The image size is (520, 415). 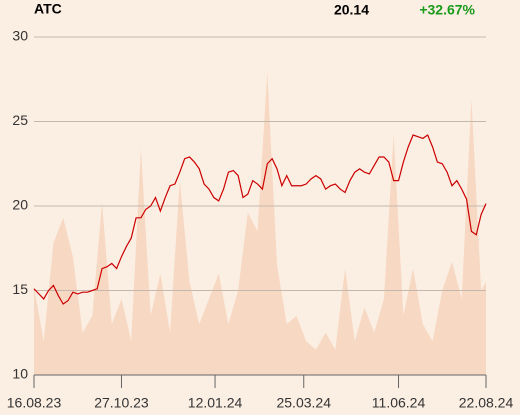 I want to click on last-price: 20.14, so click(x=351, y=10).